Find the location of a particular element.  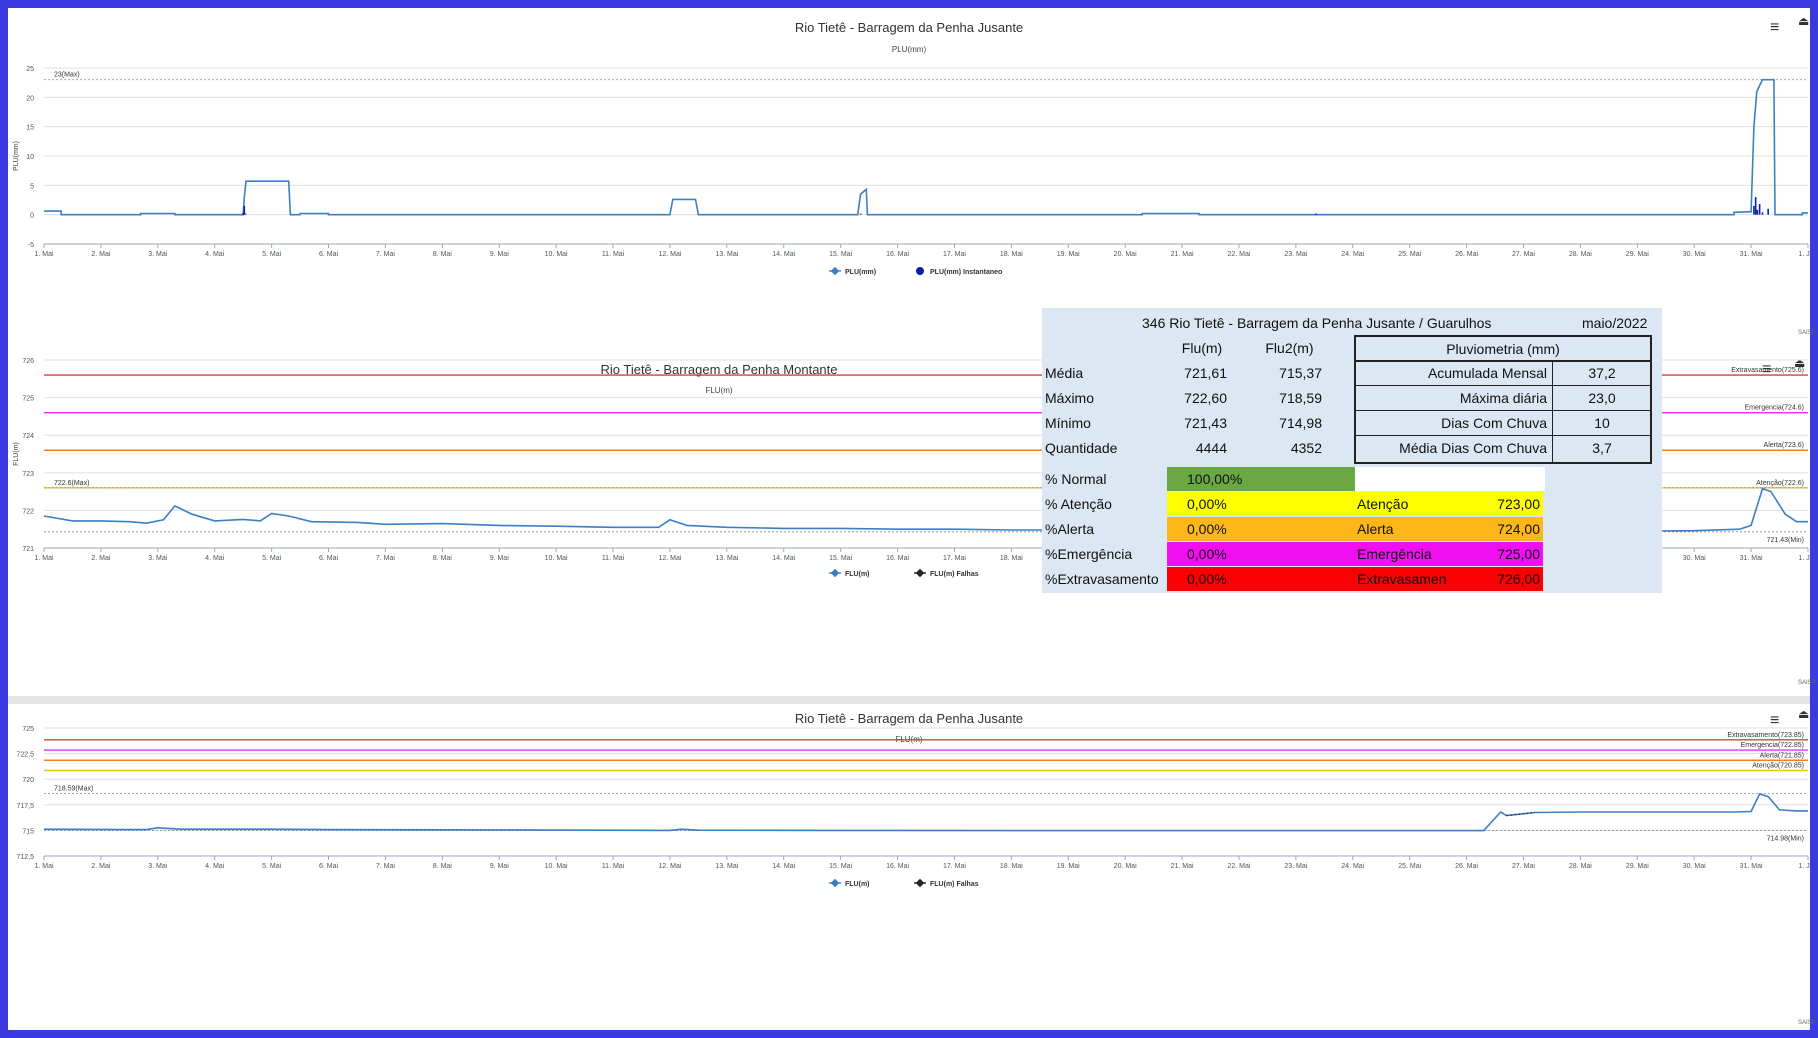

stats-level-label: Extravasamen is located at coordinates (1449, 579).